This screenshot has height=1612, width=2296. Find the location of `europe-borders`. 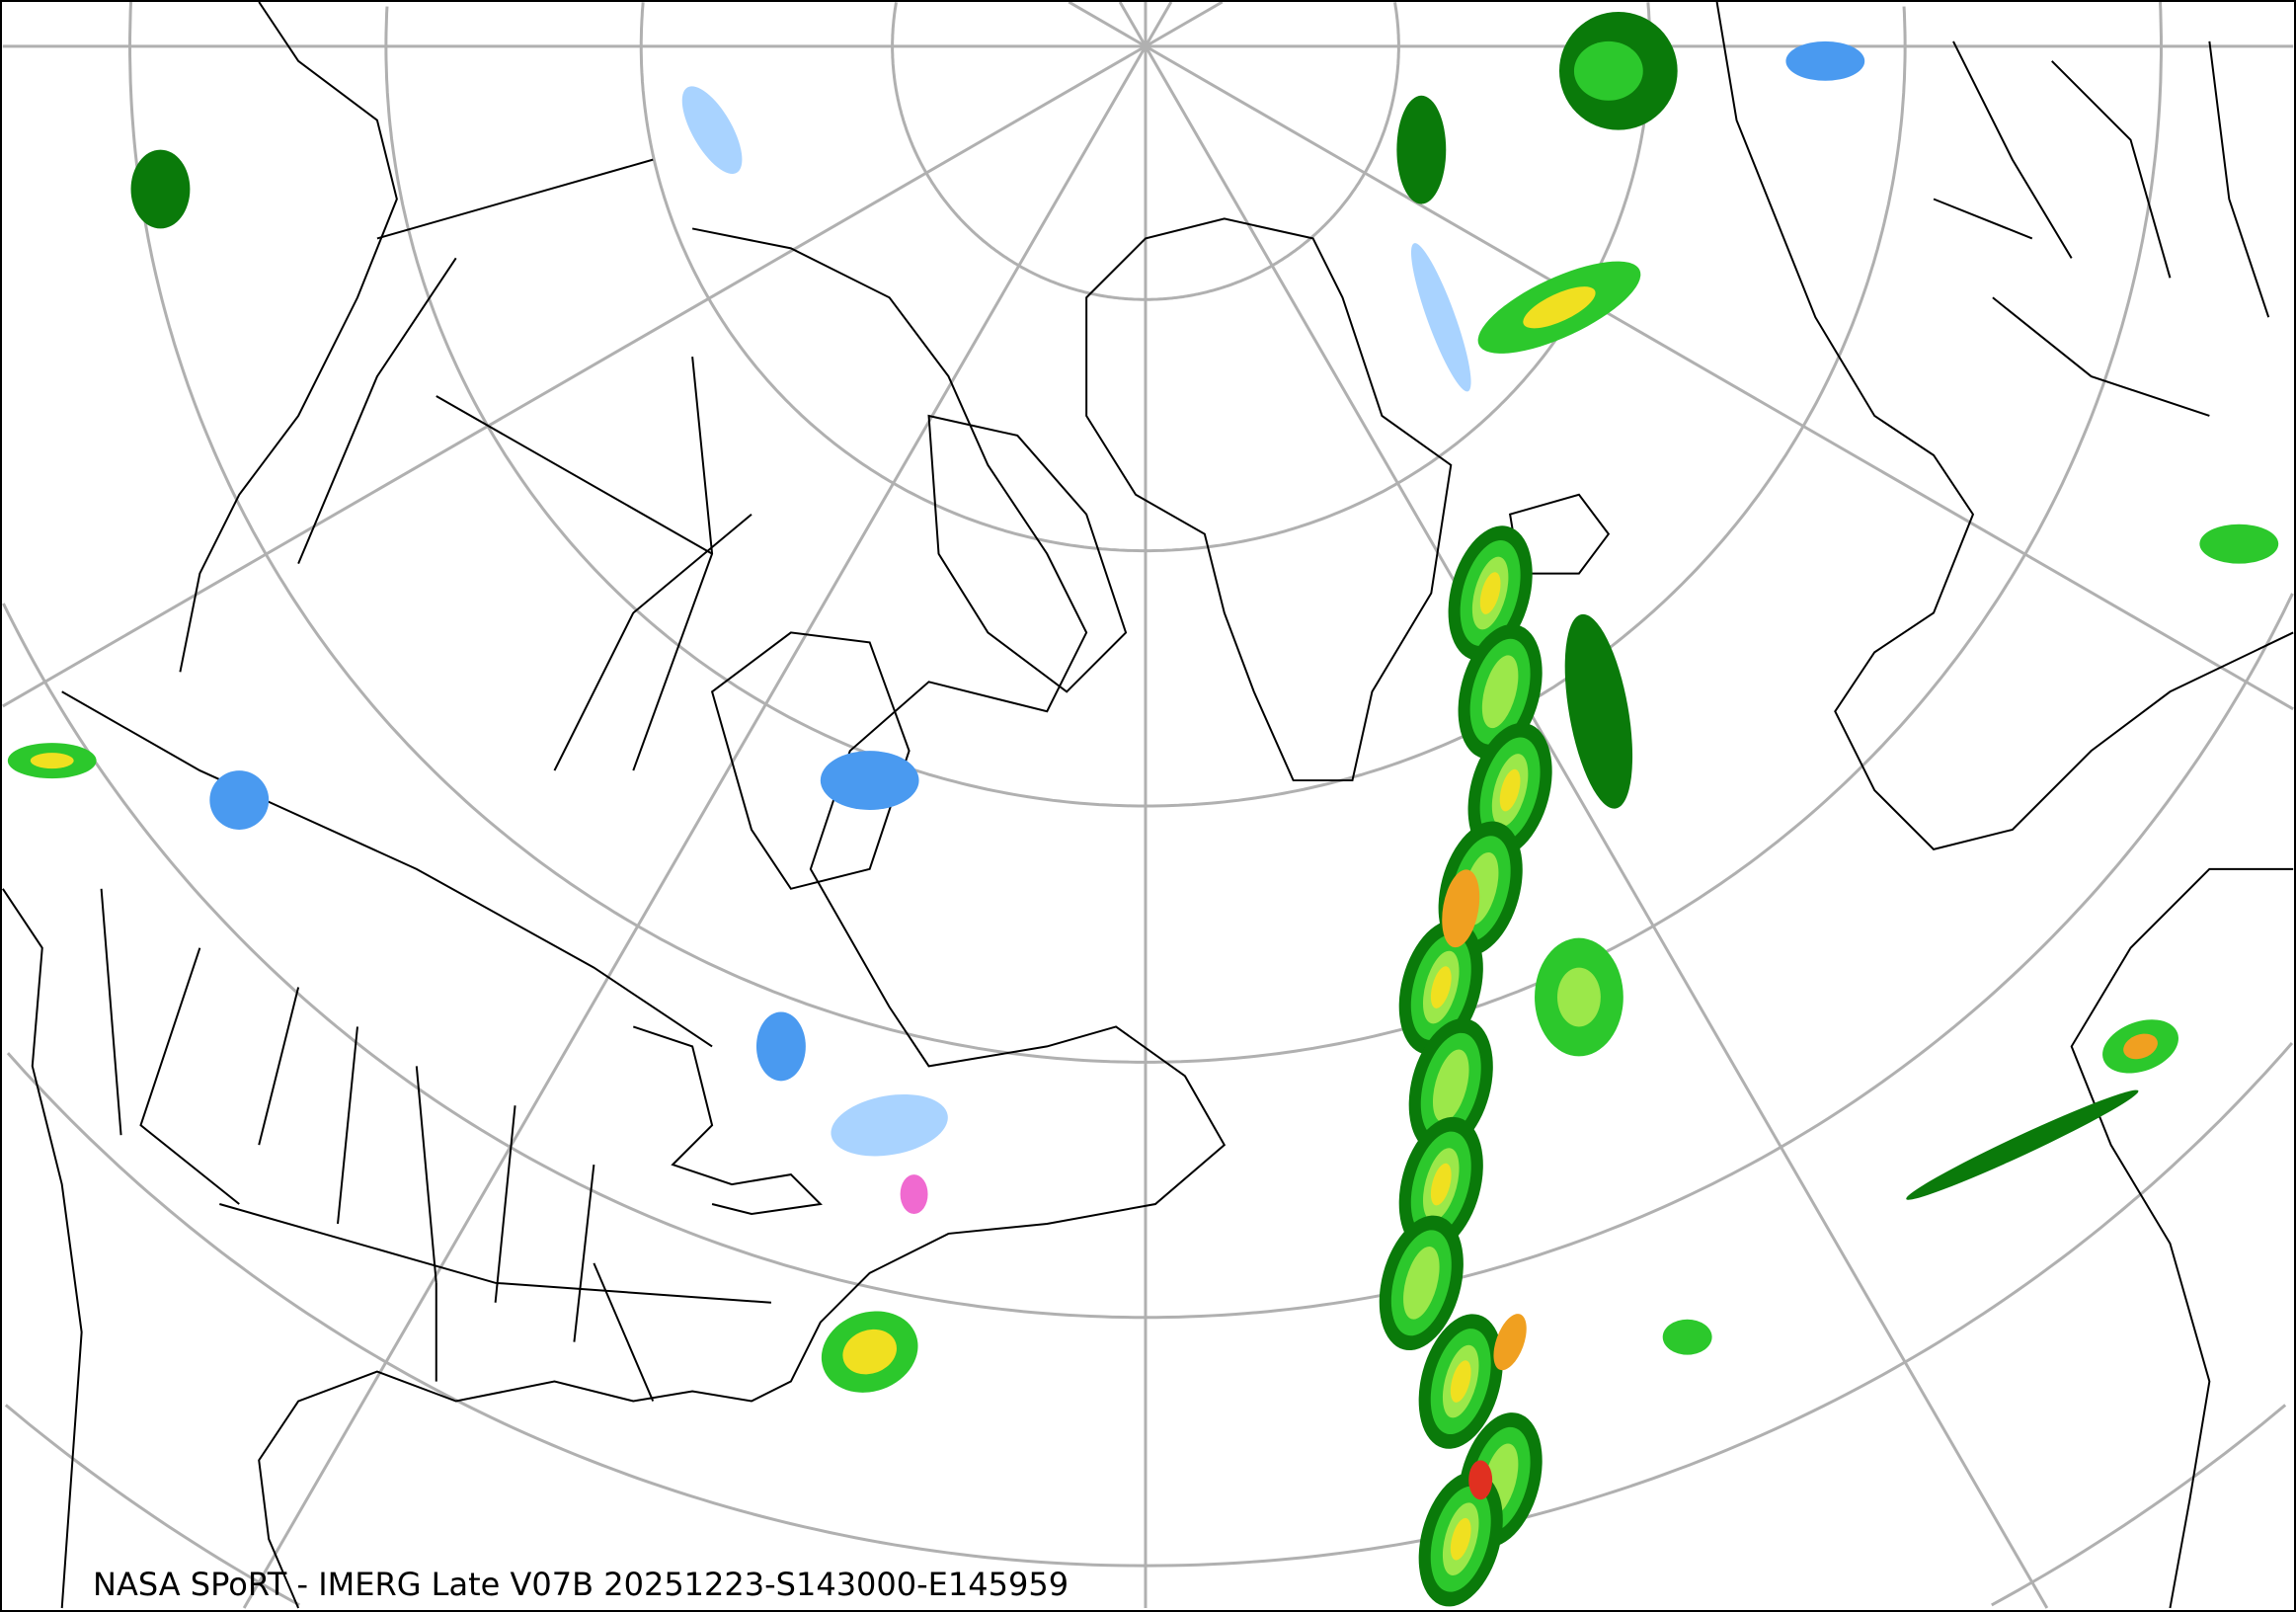

europe-borders is located at coordinates (2102, 229).